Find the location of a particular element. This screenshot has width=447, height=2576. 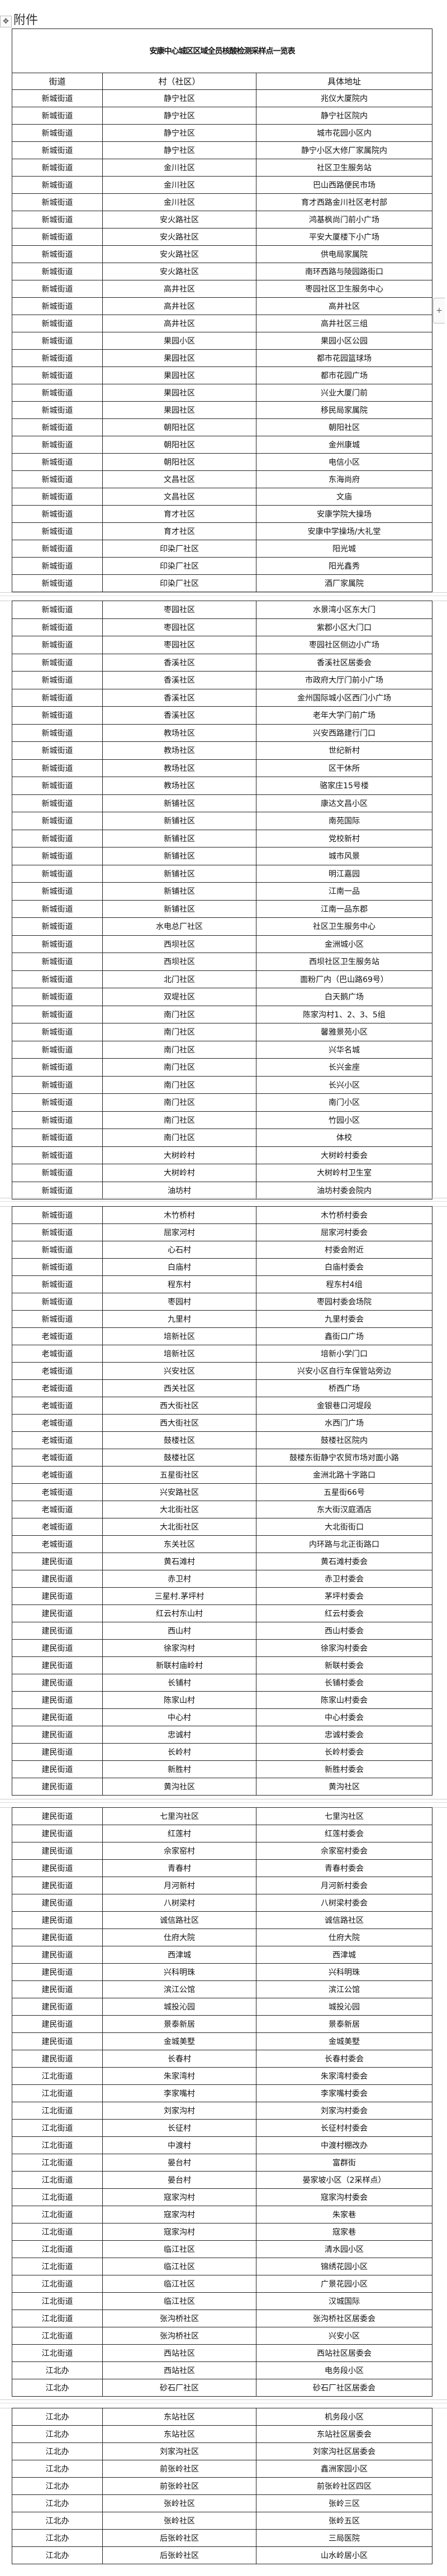

table-row: 新城街道 文昌社区 东海尚府 is located at coordinates (222, 479).